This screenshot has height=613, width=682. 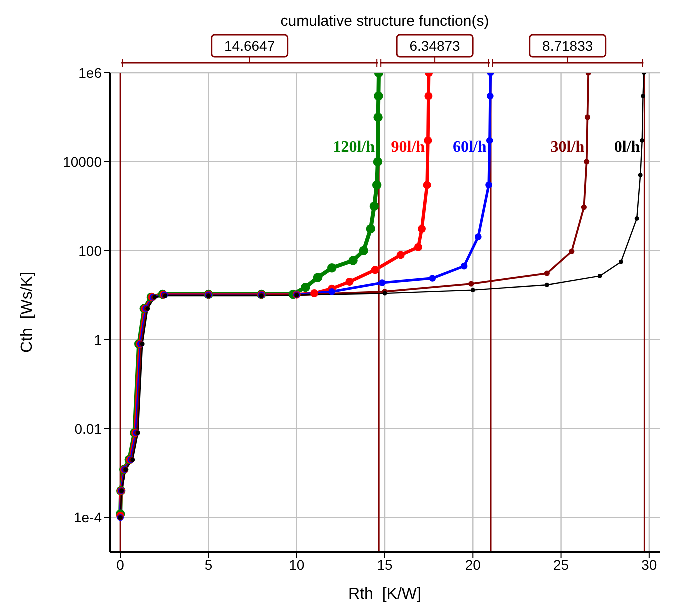 I want to click on series-label: 120l/h, so click(x=354, y=147).